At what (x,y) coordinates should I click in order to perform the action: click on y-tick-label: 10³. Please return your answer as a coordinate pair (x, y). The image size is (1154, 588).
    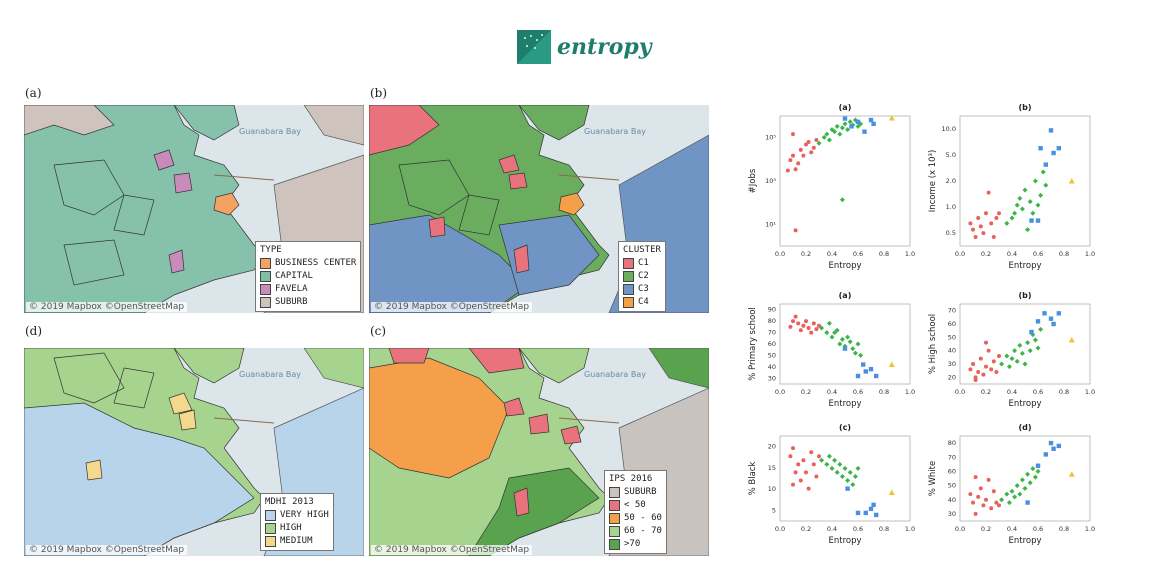
    Looking at the image, I should click on (770, 181).